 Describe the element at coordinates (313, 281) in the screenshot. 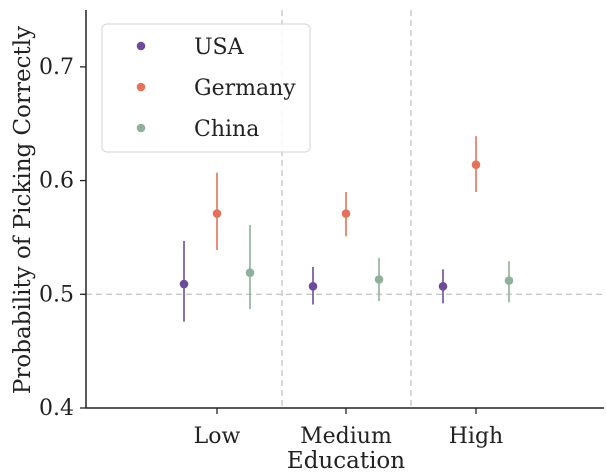

I see `series-usa` at that location.